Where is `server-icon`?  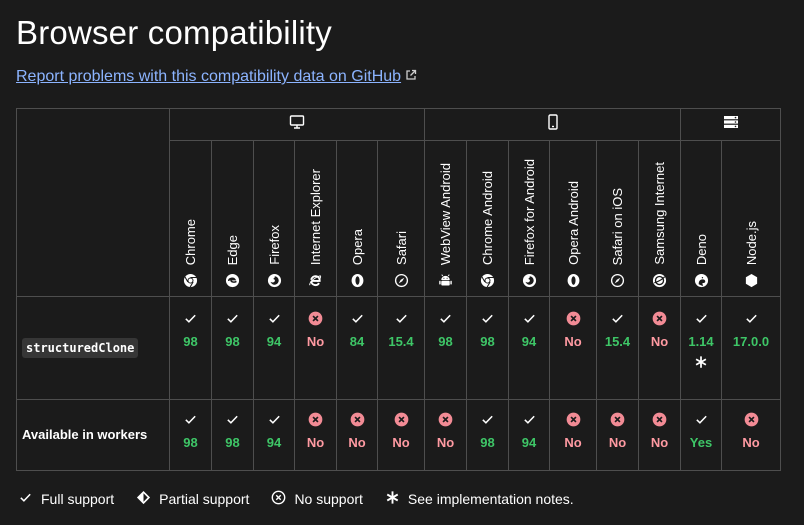
server-icon is located at coordinates (731, 125).